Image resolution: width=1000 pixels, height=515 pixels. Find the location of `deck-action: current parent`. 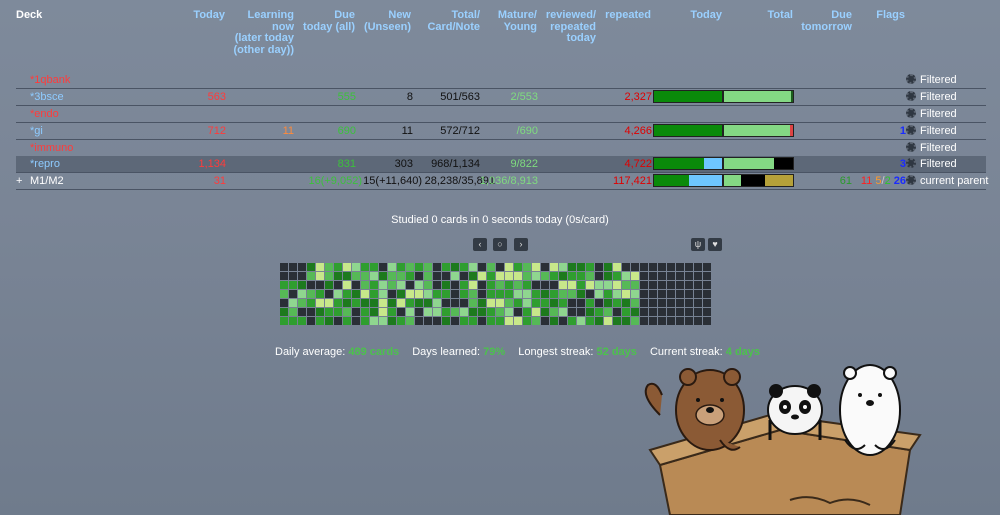

deck-action: current parent is located at coordinates (954, 181).